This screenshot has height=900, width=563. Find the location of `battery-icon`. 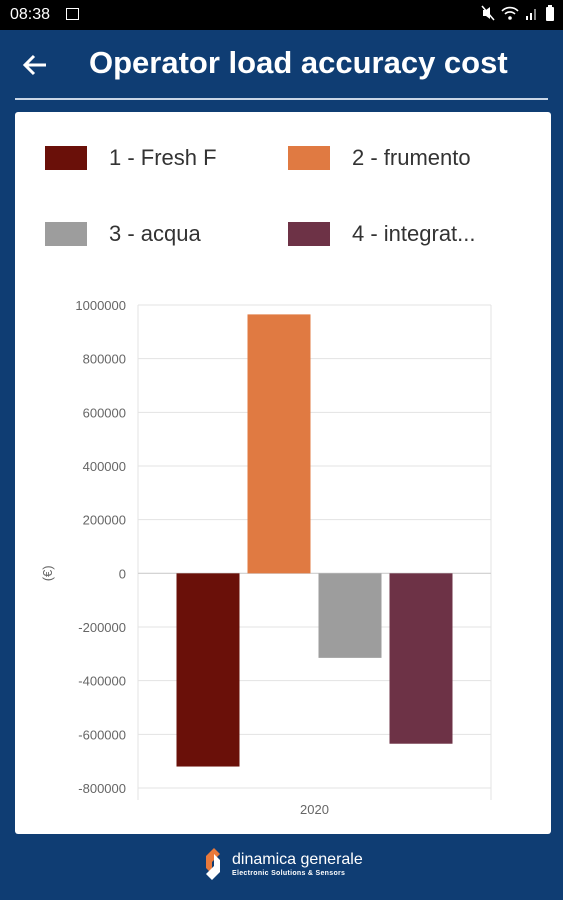

battery-icon is located at coordinates (550, 13).